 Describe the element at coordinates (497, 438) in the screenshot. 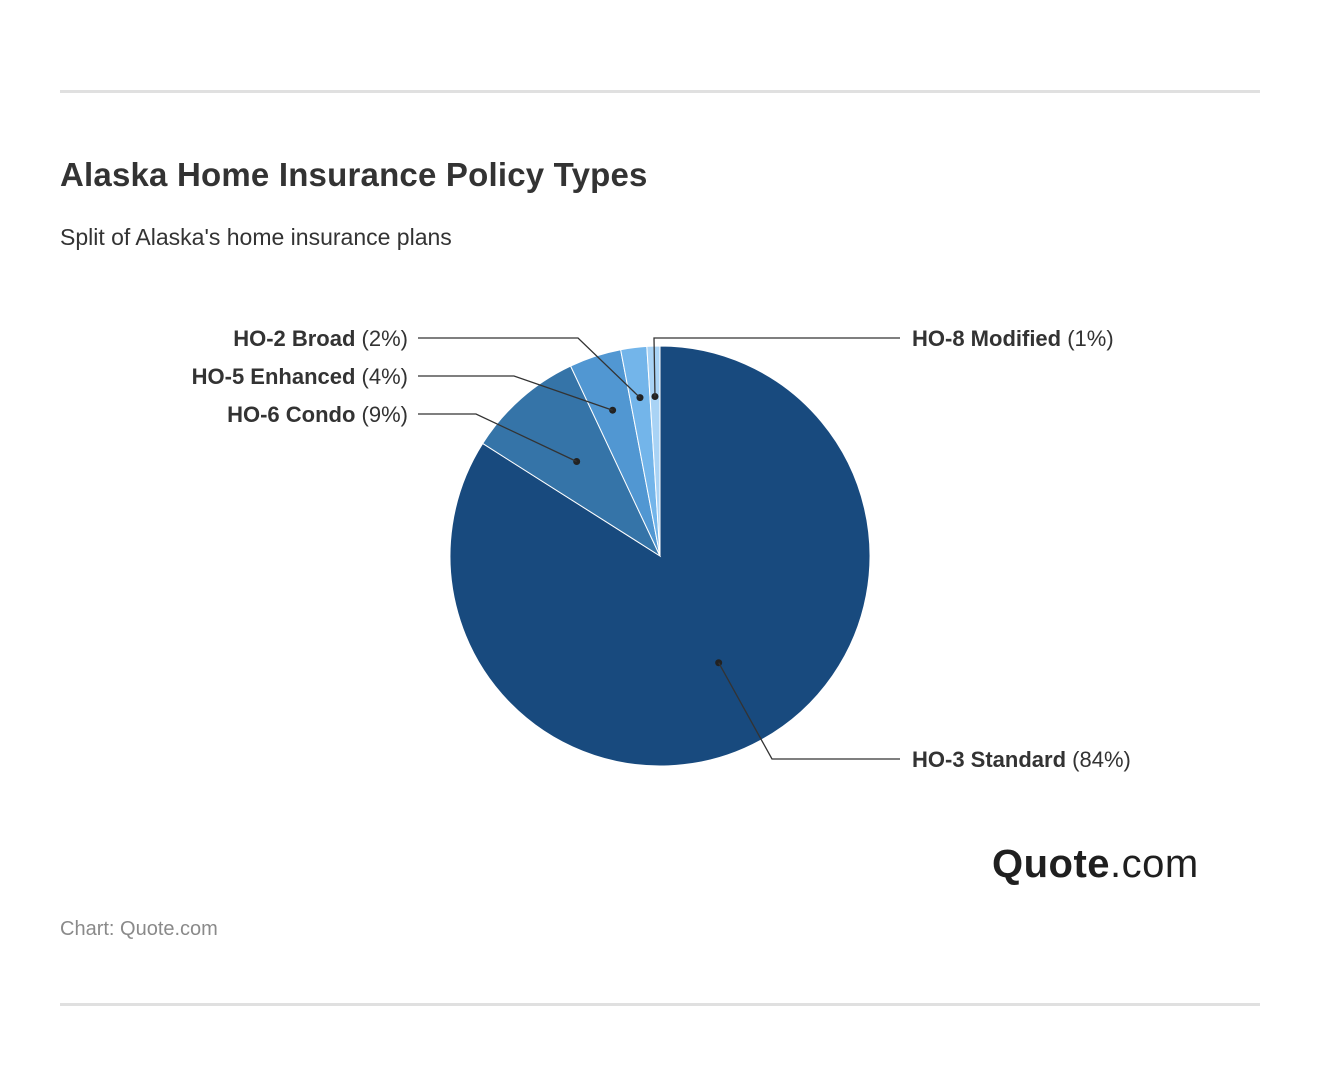

I see `leader-line-ho-6-condo` at that location.